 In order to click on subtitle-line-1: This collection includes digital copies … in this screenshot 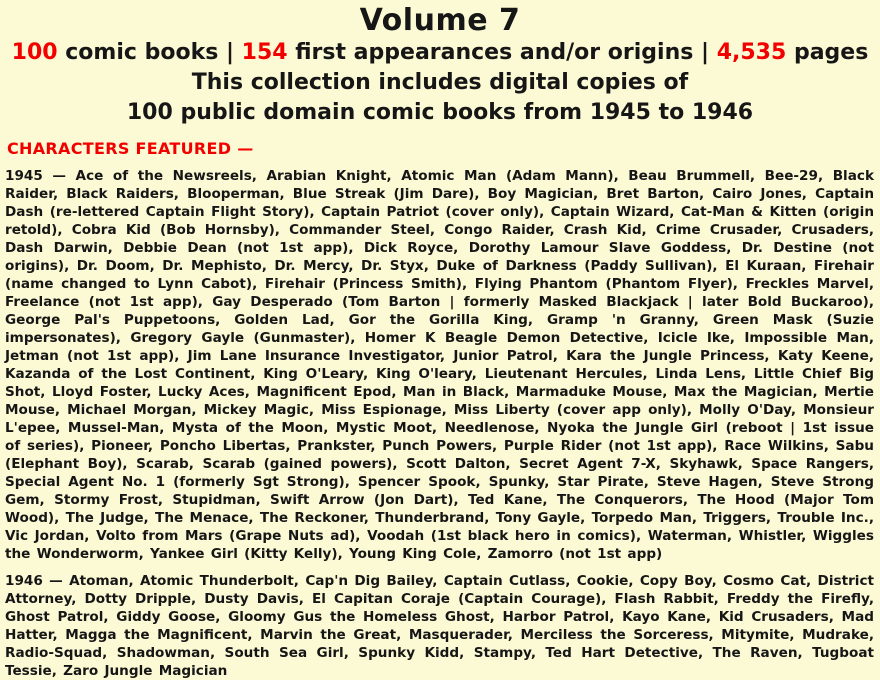, I will do `click(440, 82)`.